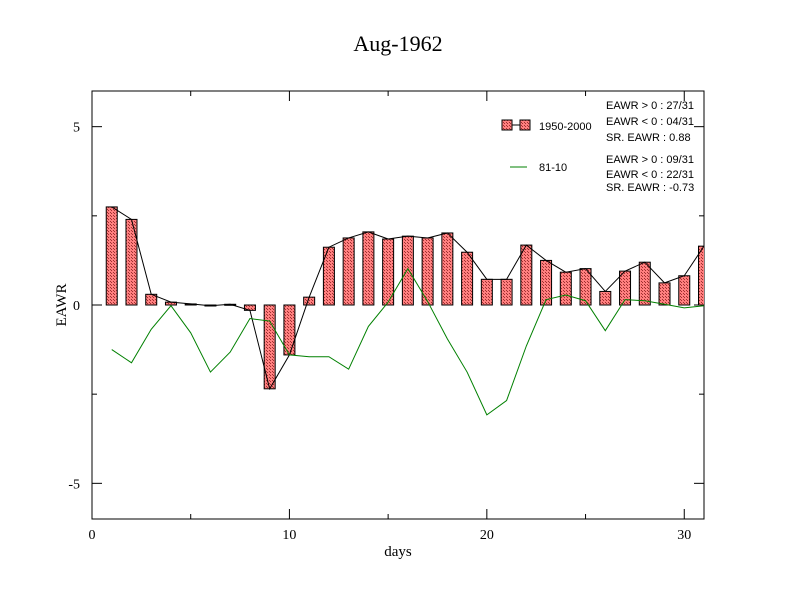 The width and height of the screenshot is (792, 612). What do you see at coordinates (650, 160) in the screenshot?
I see `stat-8110-positive: EAWR > 0 : 09/31` at bounding box center [650, 160].